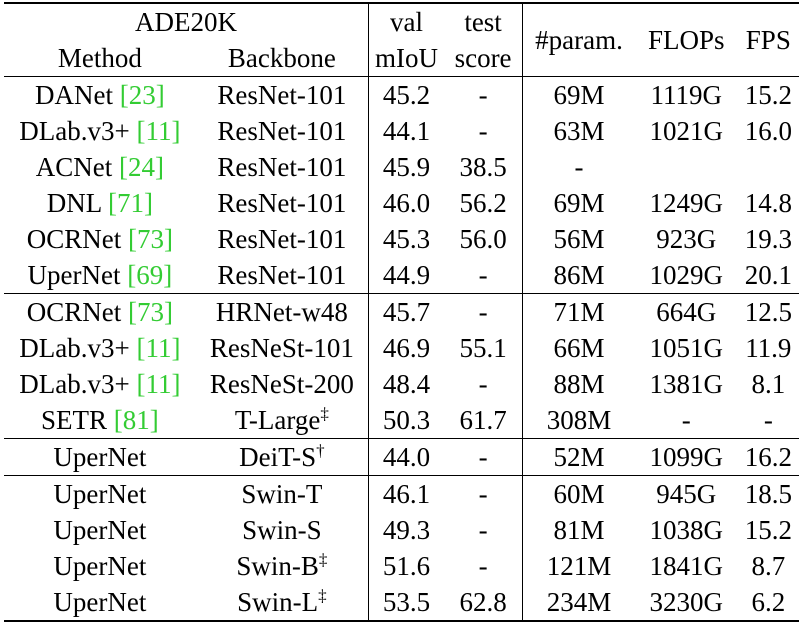  What do you see at coordinates (578, 493) in the screenshot?
I see `param-cell: 60M` at bounding box center [578, 493].